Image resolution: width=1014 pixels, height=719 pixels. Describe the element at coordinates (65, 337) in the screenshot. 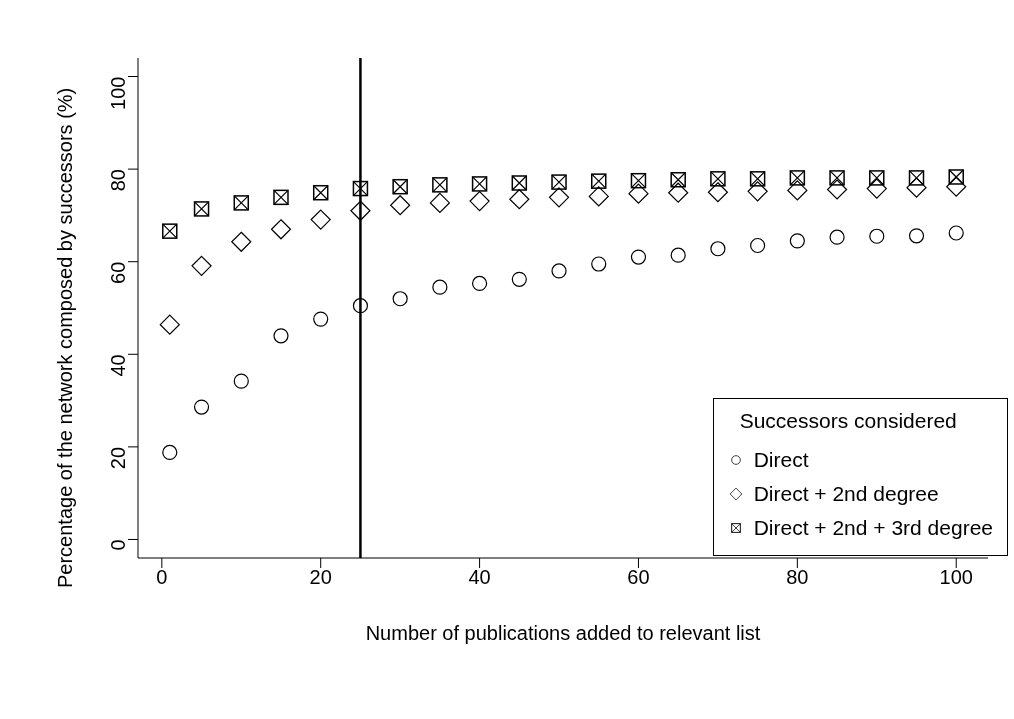

I see `y-axis-title: Percentage of the network composed by successors (%)` at that location.